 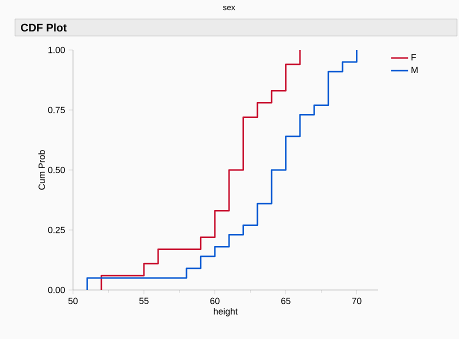 What do you see at coordinates (414, 57) in the screenshot?
I see `legend-label: F` at bounding box center [414, 57].